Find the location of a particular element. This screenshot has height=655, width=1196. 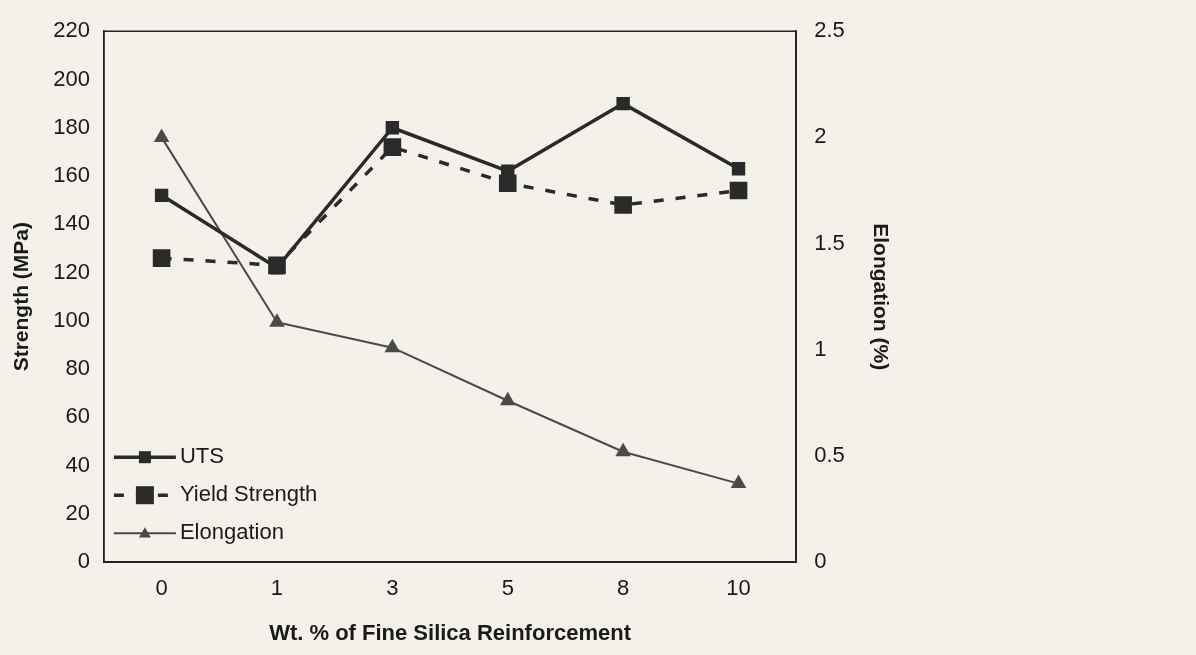

y-tick-label: 220 is located at coordinates (71, 30).